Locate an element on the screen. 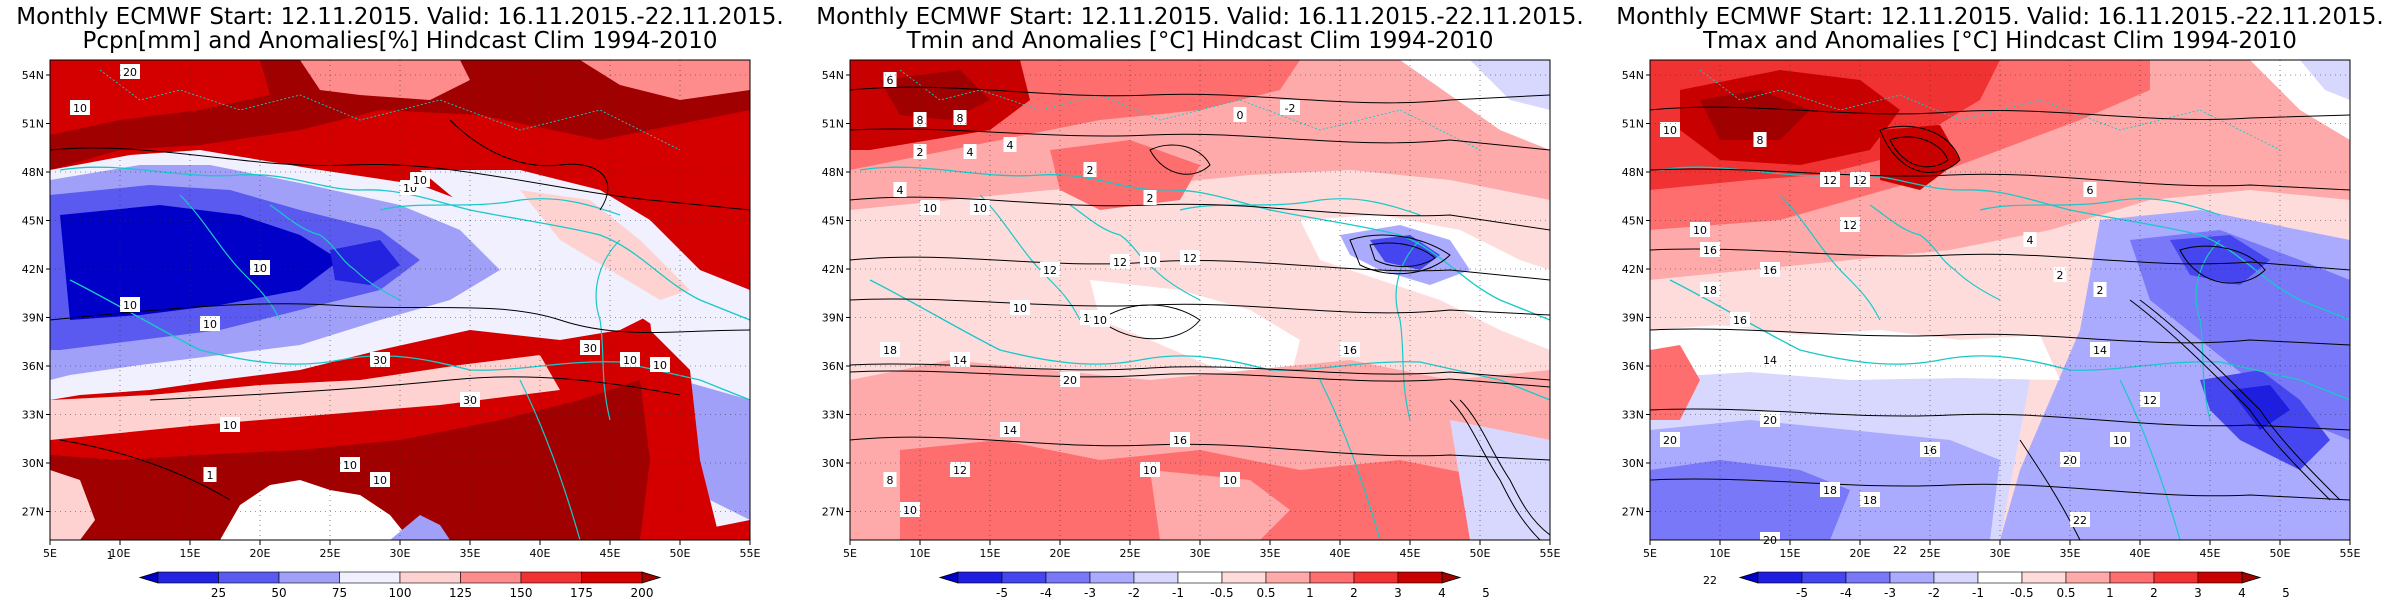 This screenshot has width=2400, height=600. lon-tick-label: 25E is located at coordinates (330, 553).